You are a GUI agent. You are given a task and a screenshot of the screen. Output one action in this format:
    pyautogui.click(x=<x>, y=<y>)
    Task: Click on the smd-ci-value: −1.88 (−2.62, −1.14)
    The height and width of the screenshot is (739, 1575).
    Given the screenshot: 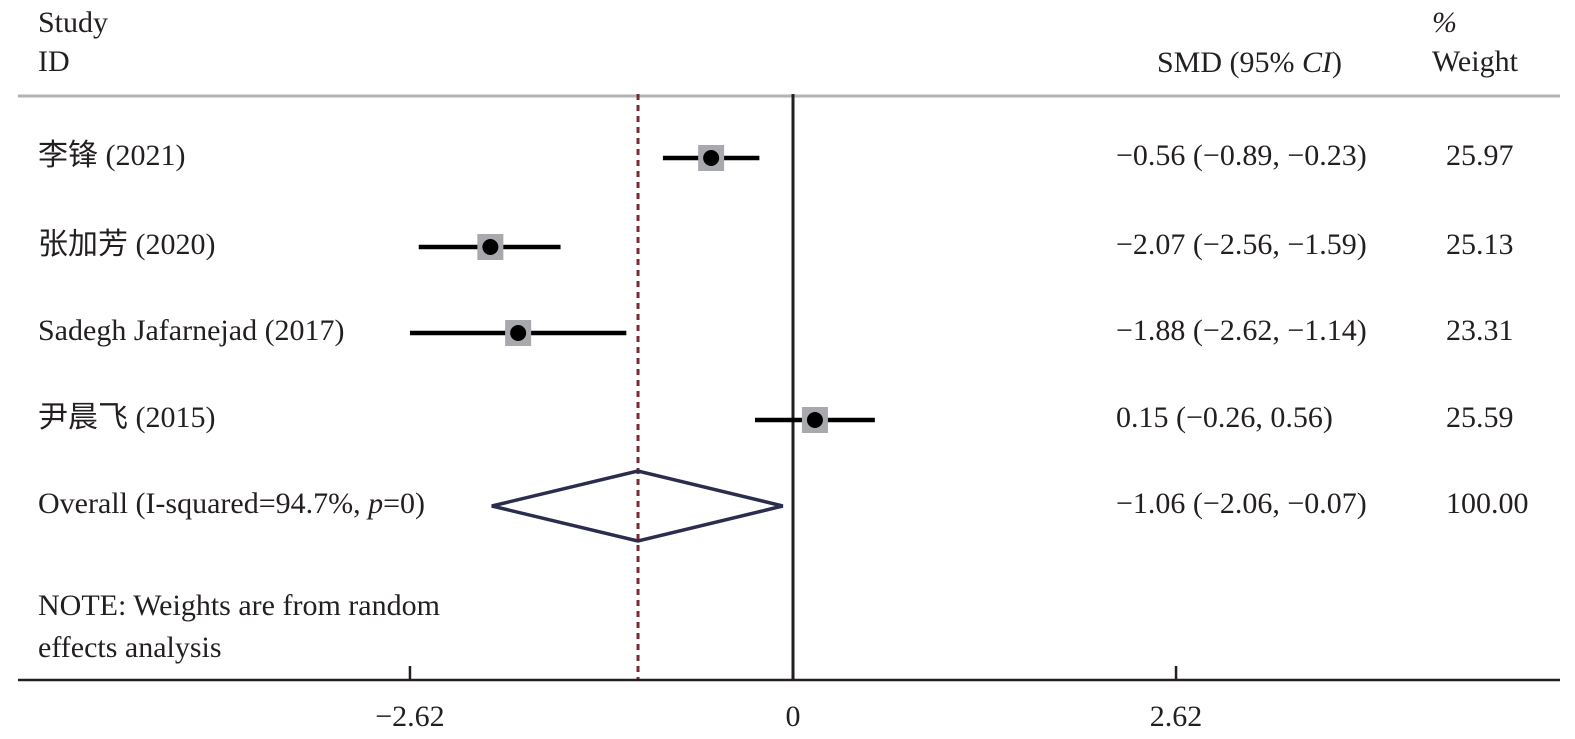 What is the action you would take?
    pyautogui.click(x=1241, y=330)
    